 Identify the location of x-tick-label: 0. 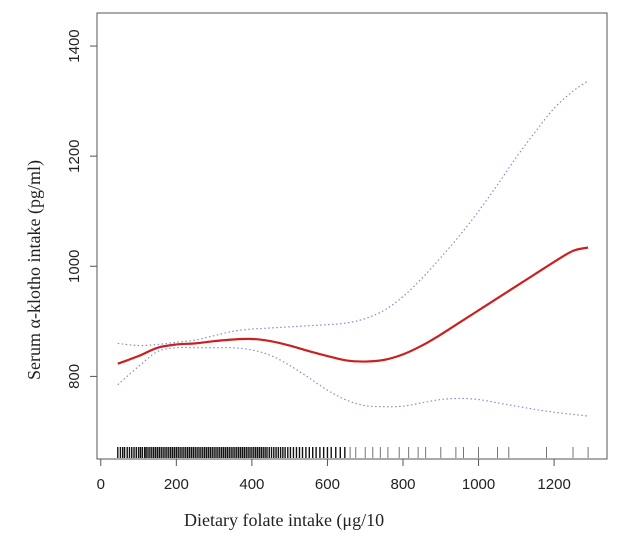
(101, 484).